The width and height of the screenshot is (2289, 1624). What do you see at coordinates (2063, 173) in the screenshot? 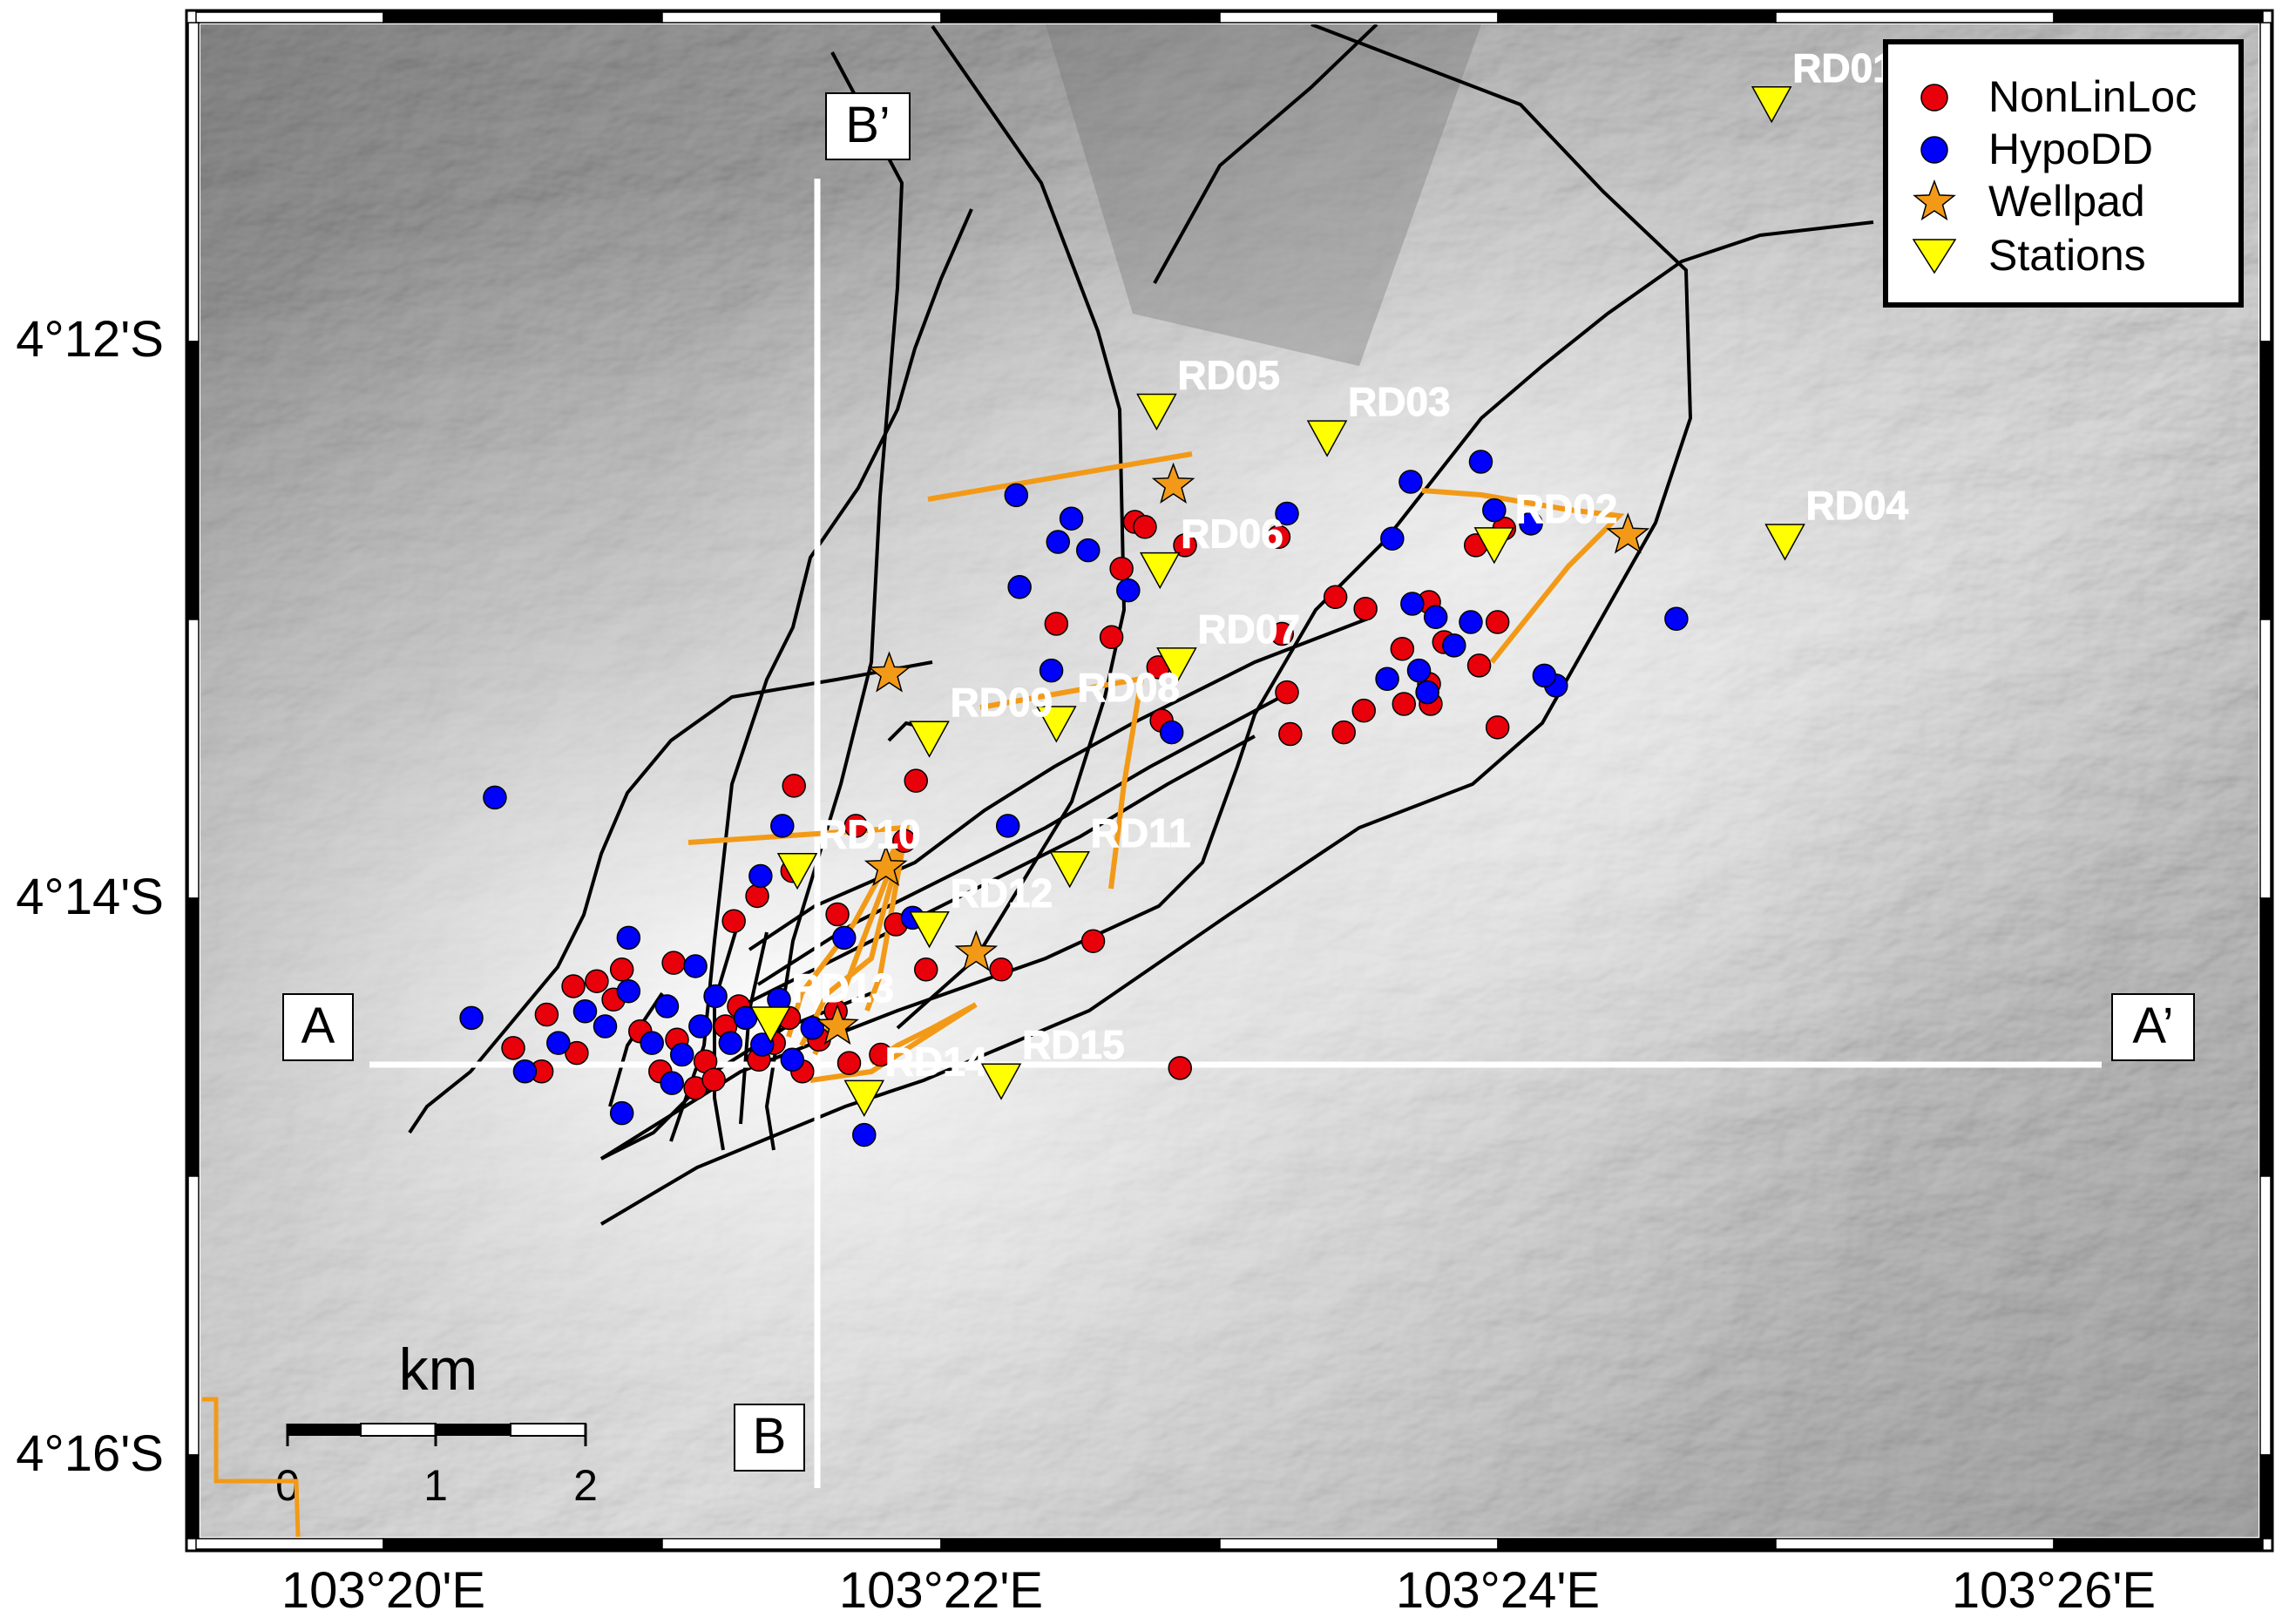
I see `legend: NonLinLoc HypoDD Wellpad Stations` at bounding box center [2063, 173].